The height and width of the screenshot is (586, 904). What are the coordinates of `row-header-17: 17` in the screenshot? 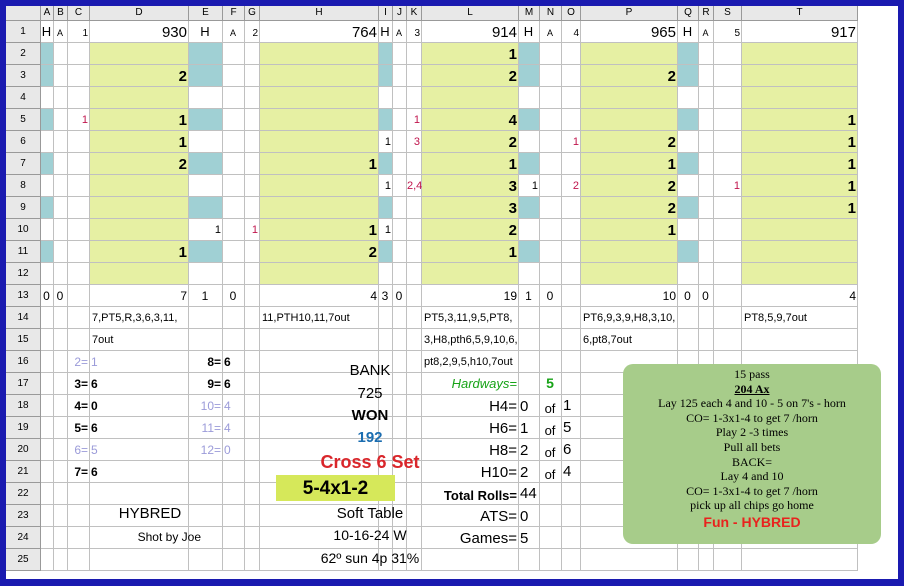 It's located at (23, 384).